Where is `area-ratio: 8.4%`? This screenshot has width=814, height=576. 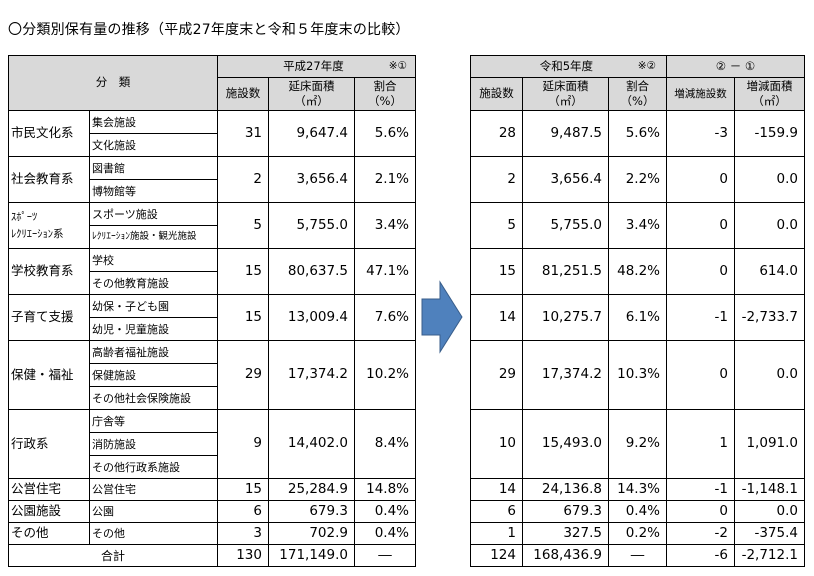
area-ratio: 8.4% is located at coordinates (385, 444).